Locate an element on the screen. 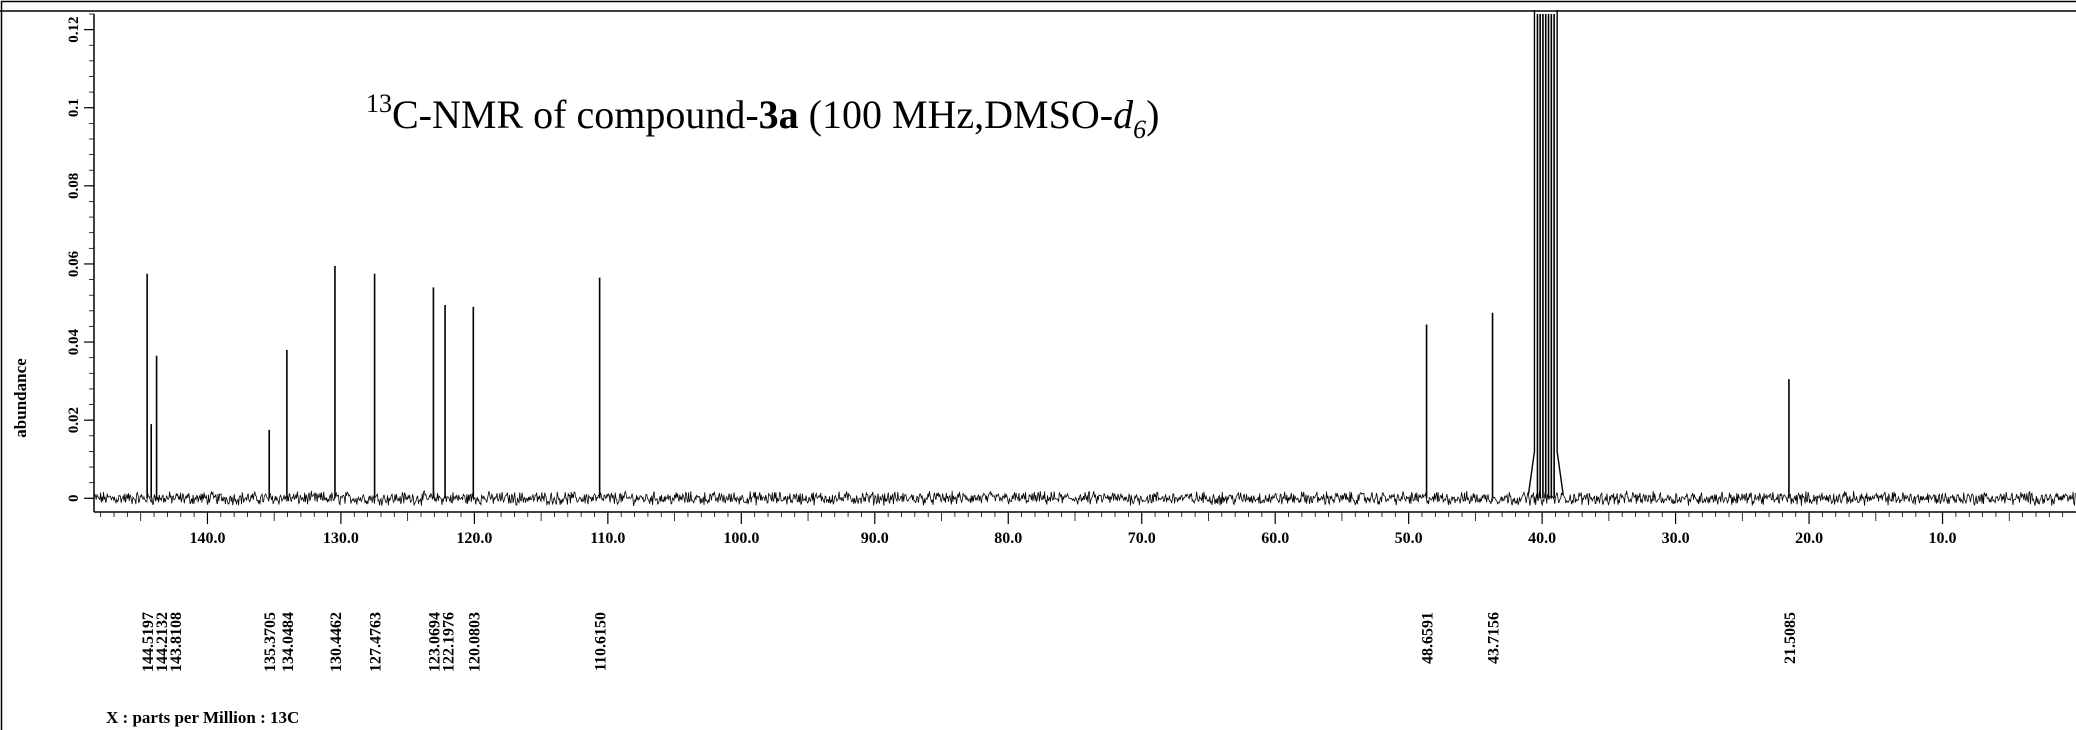 This screenshot has width=2076, height=730. peak-label: 43.7156 is located at coordinates (1494, 638).